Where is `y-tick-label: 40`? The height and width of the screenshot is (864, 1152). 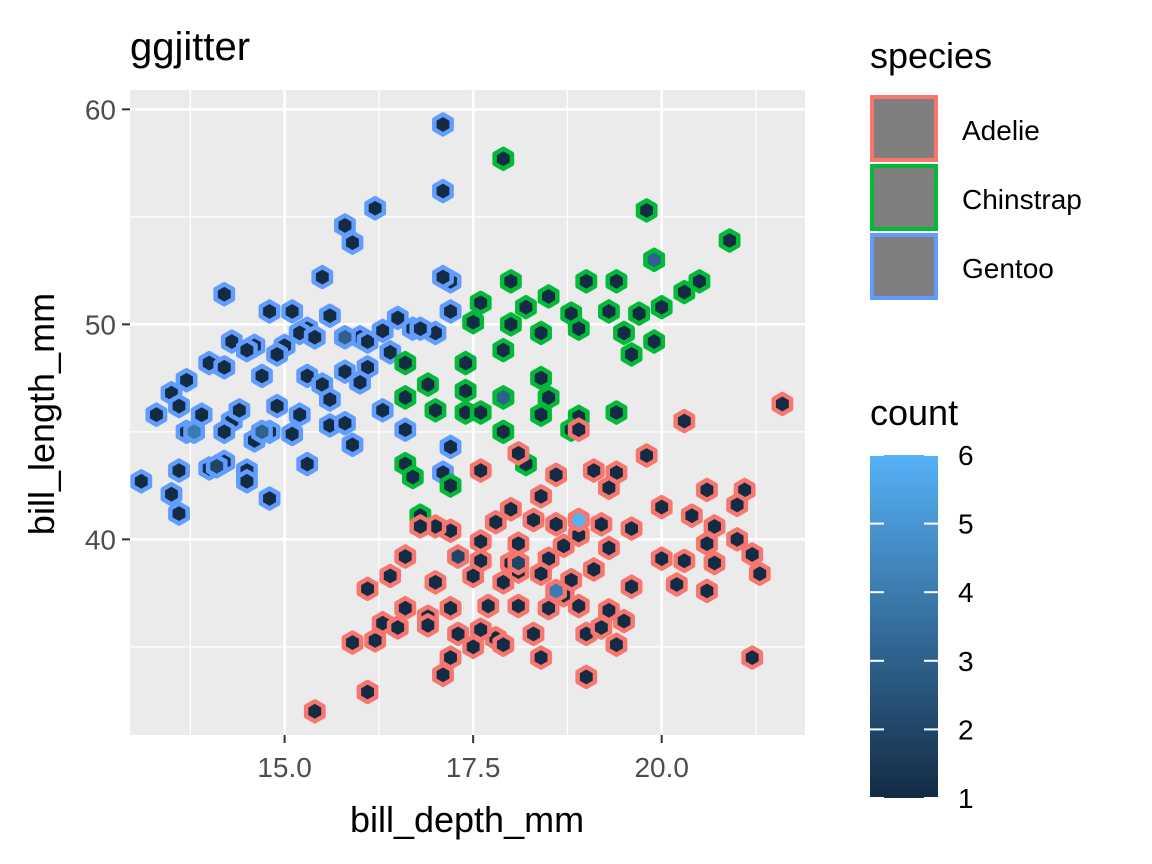
y-tick-label: 40 is located at coordinates (100, 539).